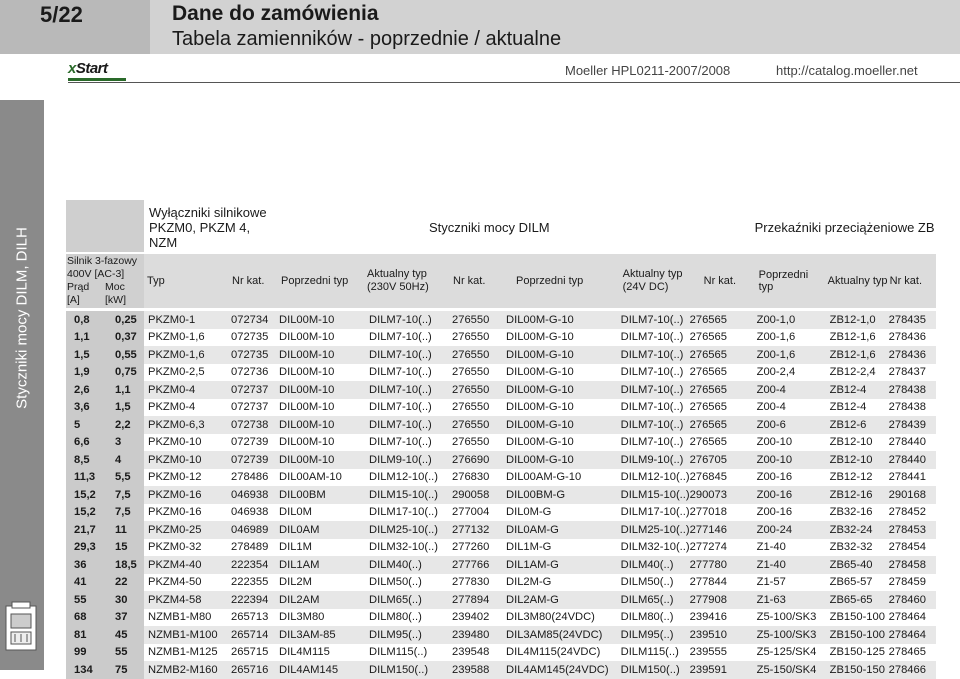  Describe the element at coordinates (406, 530) in the screenshot. I see `table-cell: DILM25-10(..)` at that location.